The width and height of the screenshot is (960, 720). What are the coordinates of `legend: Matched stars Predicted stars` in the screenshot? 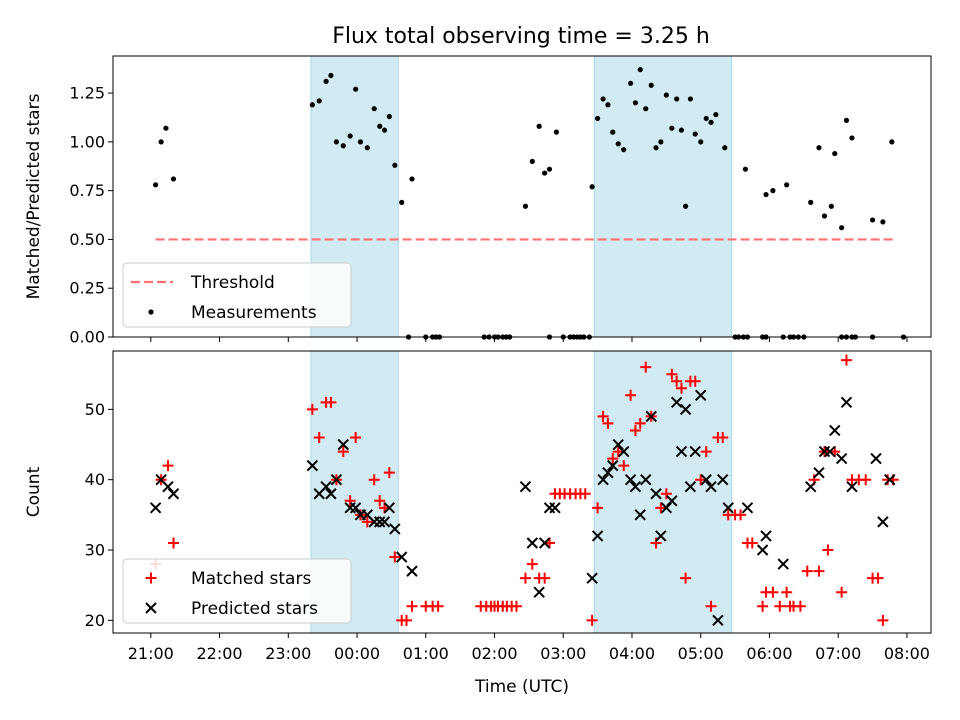 It's located at (237, 591).